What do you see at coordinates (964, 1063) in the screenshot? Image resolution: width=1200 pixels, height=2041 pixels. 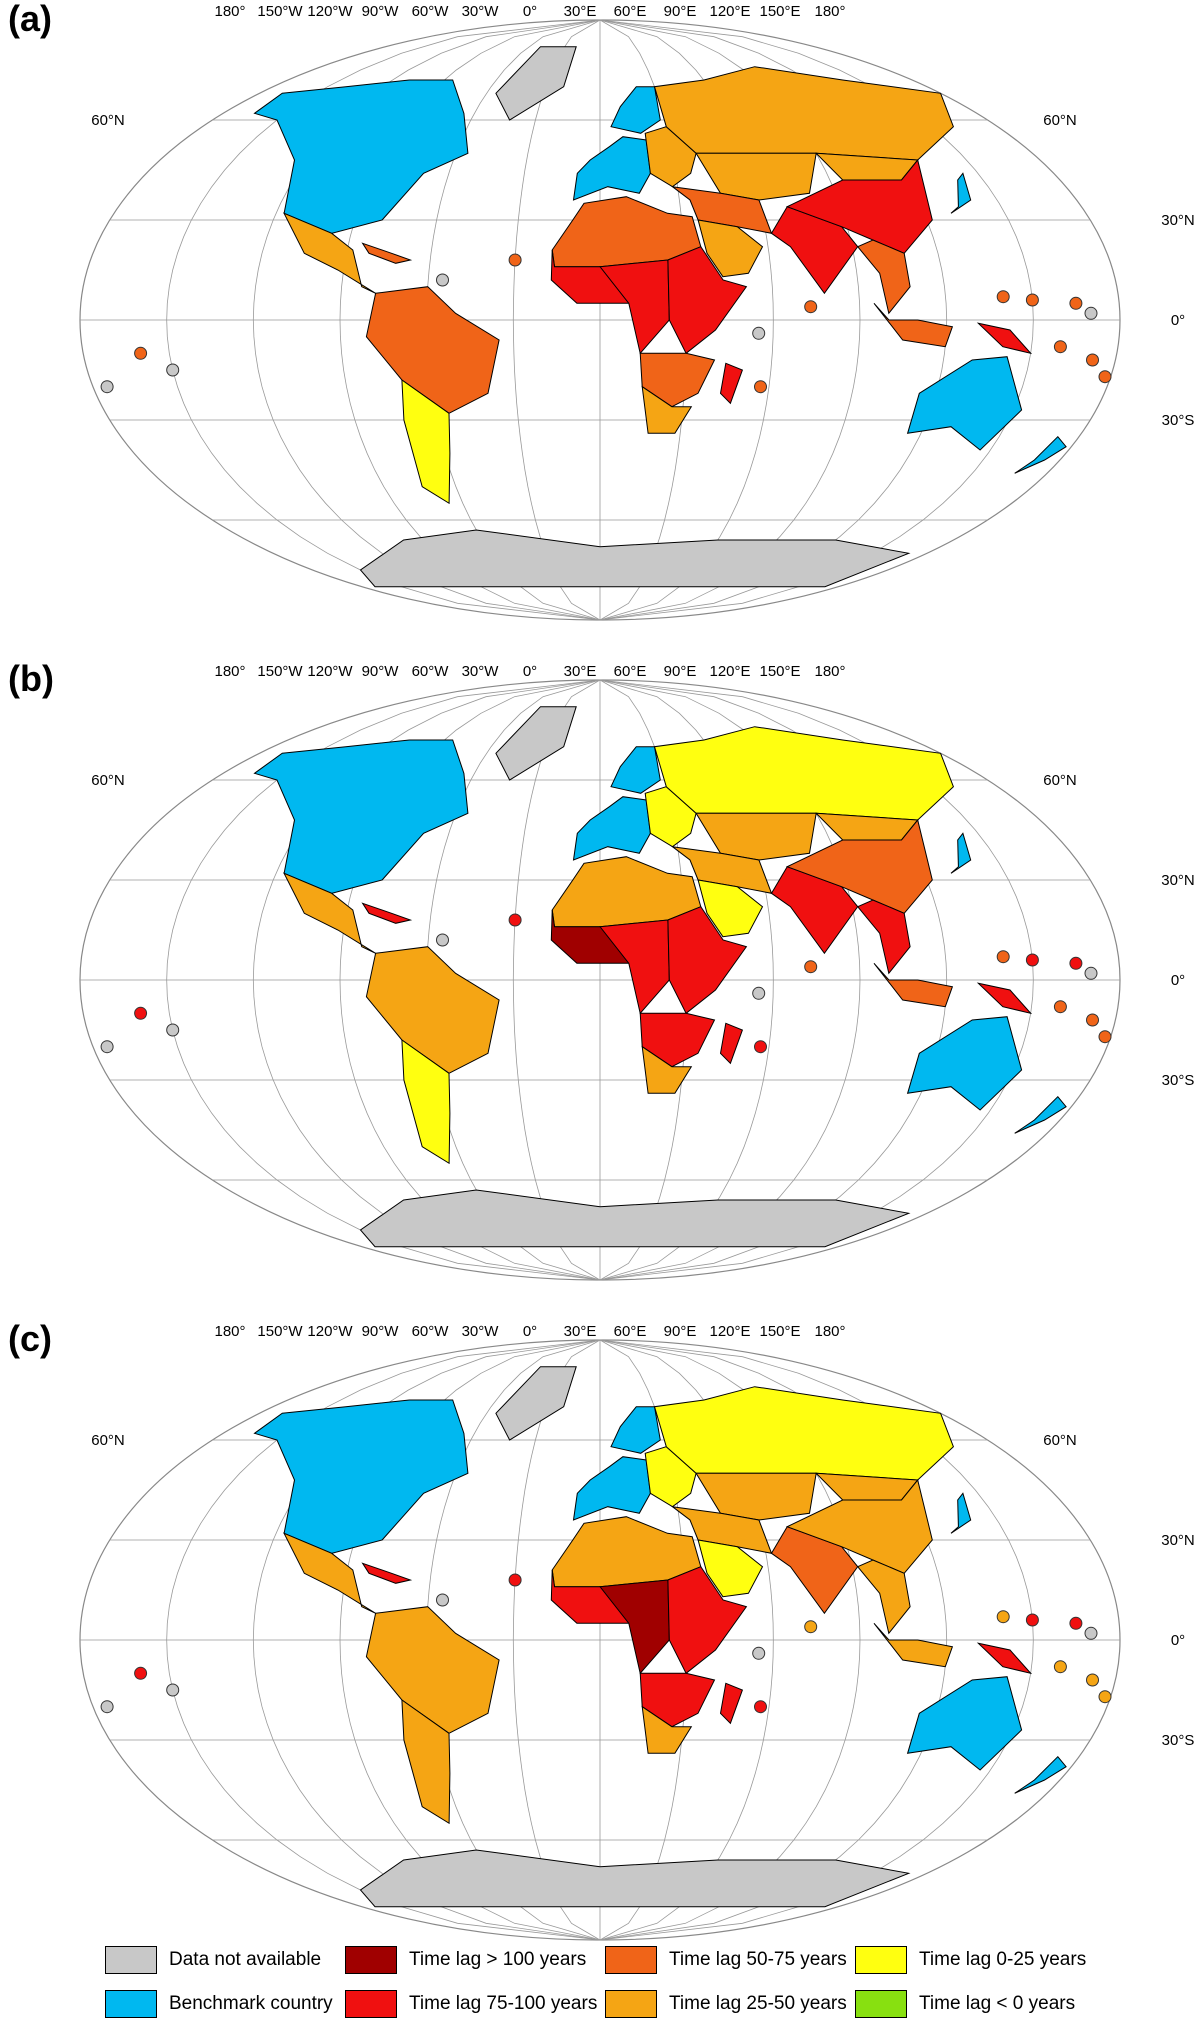 I see `region-australia` at bounding box center [964, 1063].